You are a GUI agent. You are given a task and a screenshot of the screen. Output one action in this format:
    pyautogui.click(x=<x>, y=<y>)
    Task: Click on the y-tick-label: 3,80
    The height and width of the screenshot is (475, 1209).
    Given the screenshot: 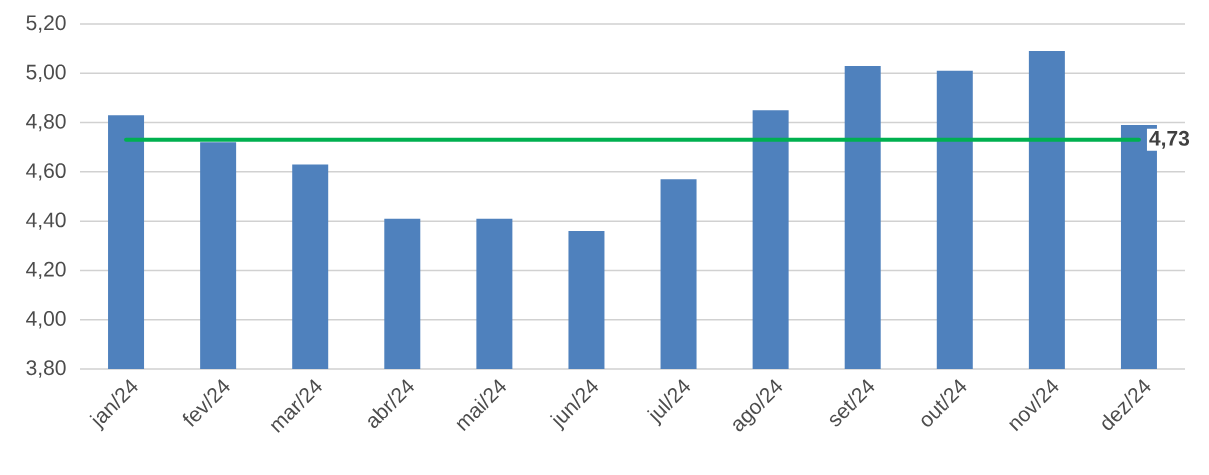 What is the action you would take?
    pyautogui.click(x=46, y=369)
    